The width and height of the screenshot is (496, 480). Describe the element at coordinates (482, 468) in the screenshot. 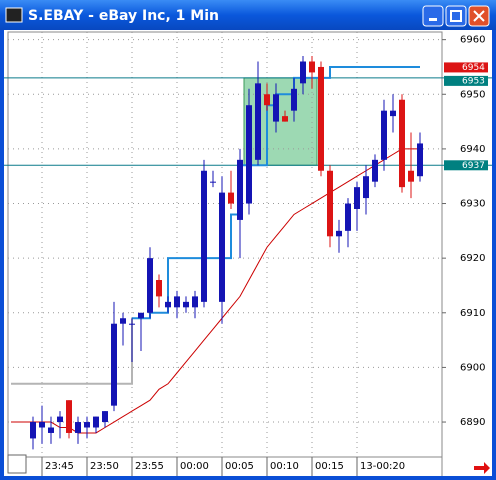

I see `scroll-arrow` at that location.